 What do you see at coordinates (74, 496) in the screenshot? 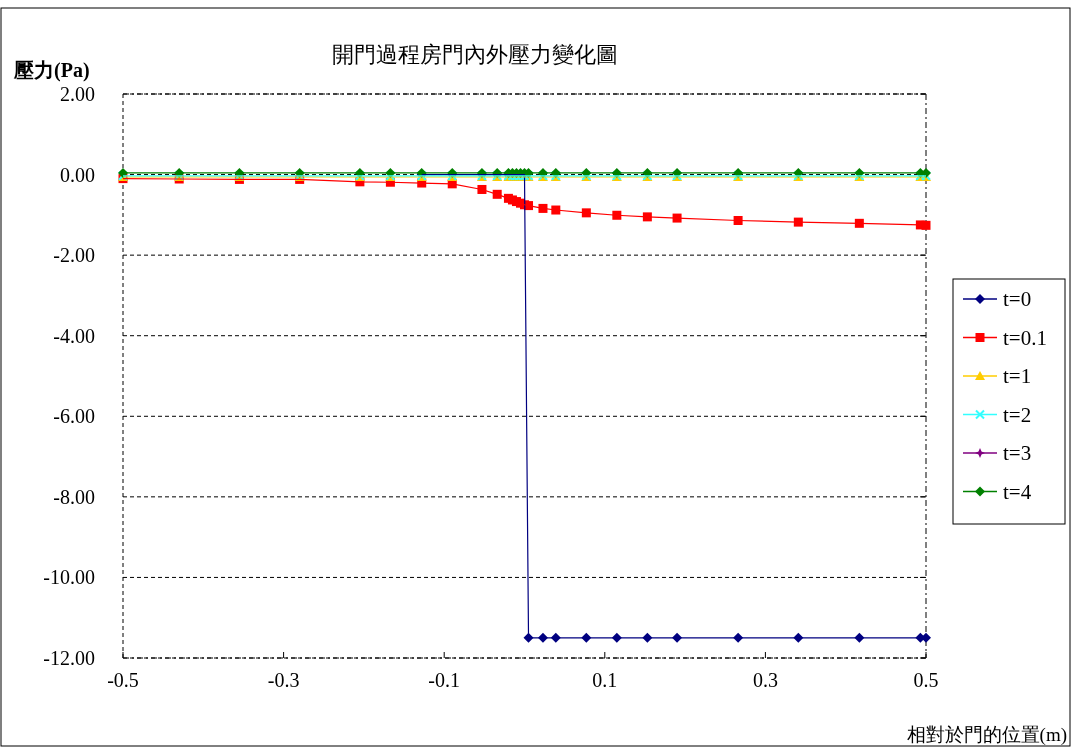
I see `y-tick-label: -8.00` at bounding box center [74, 496].